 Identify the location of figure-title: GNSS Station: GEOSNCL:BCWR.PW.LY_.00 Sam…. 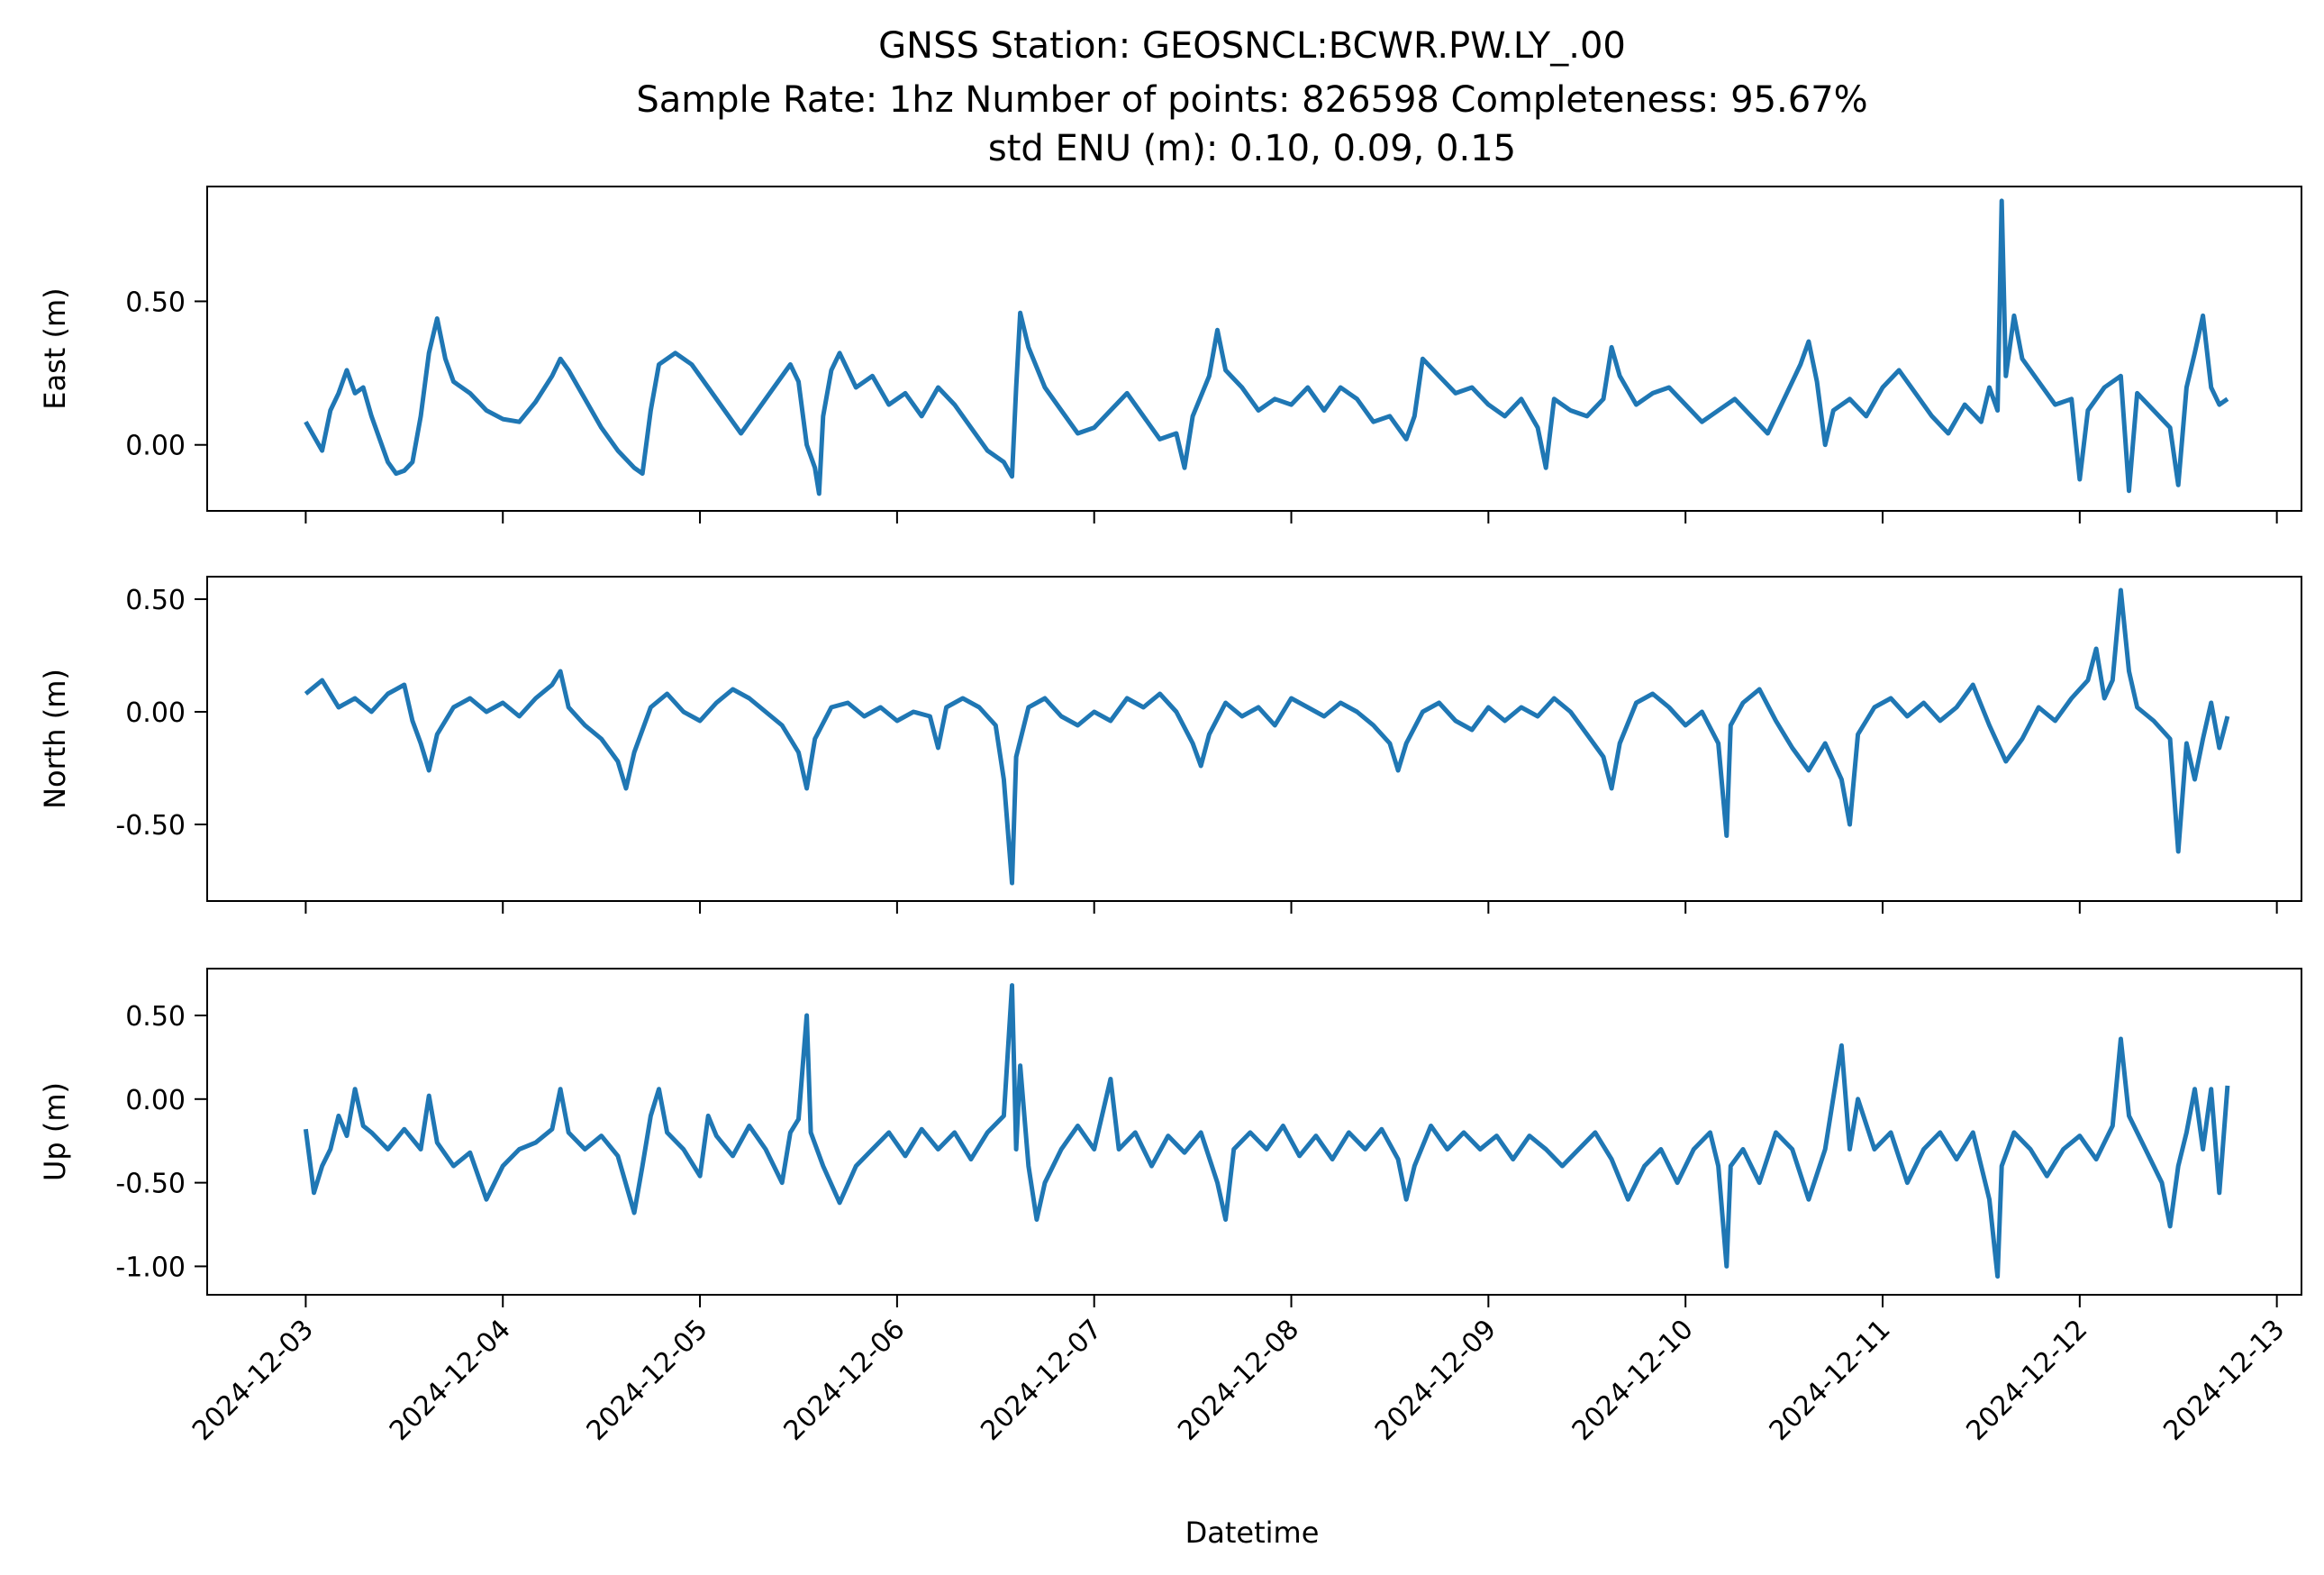
(1252, 97).